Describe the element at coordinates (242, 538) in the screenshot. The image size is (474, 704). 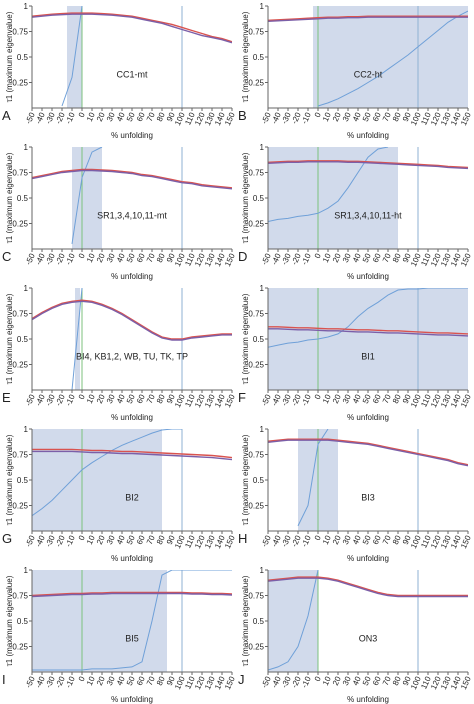
I see `panel-letter: H` at that location.